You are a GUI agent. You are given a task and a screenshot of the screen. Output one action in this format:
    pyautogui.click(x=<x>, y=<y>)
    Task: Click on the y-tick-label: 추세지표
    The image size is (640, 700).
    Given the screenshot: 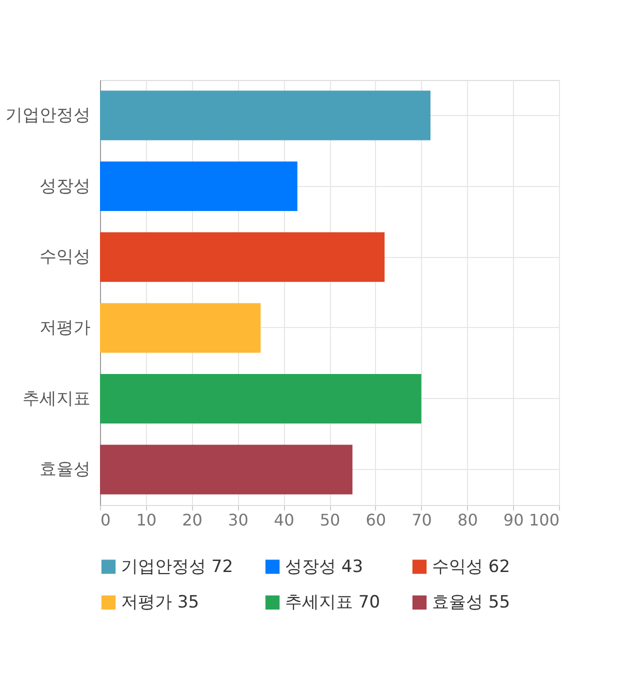 What is the action you would take?
    pyautogui.click(x=56, y=398)
    